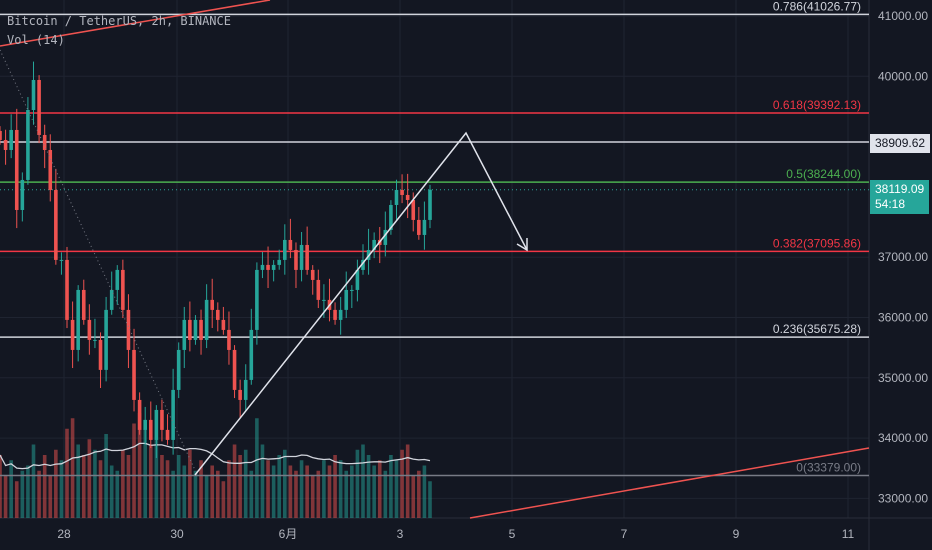  Describe the element at coordinates (736, 534) in the screenshot. I see `time-axis-label: 9` at that location.